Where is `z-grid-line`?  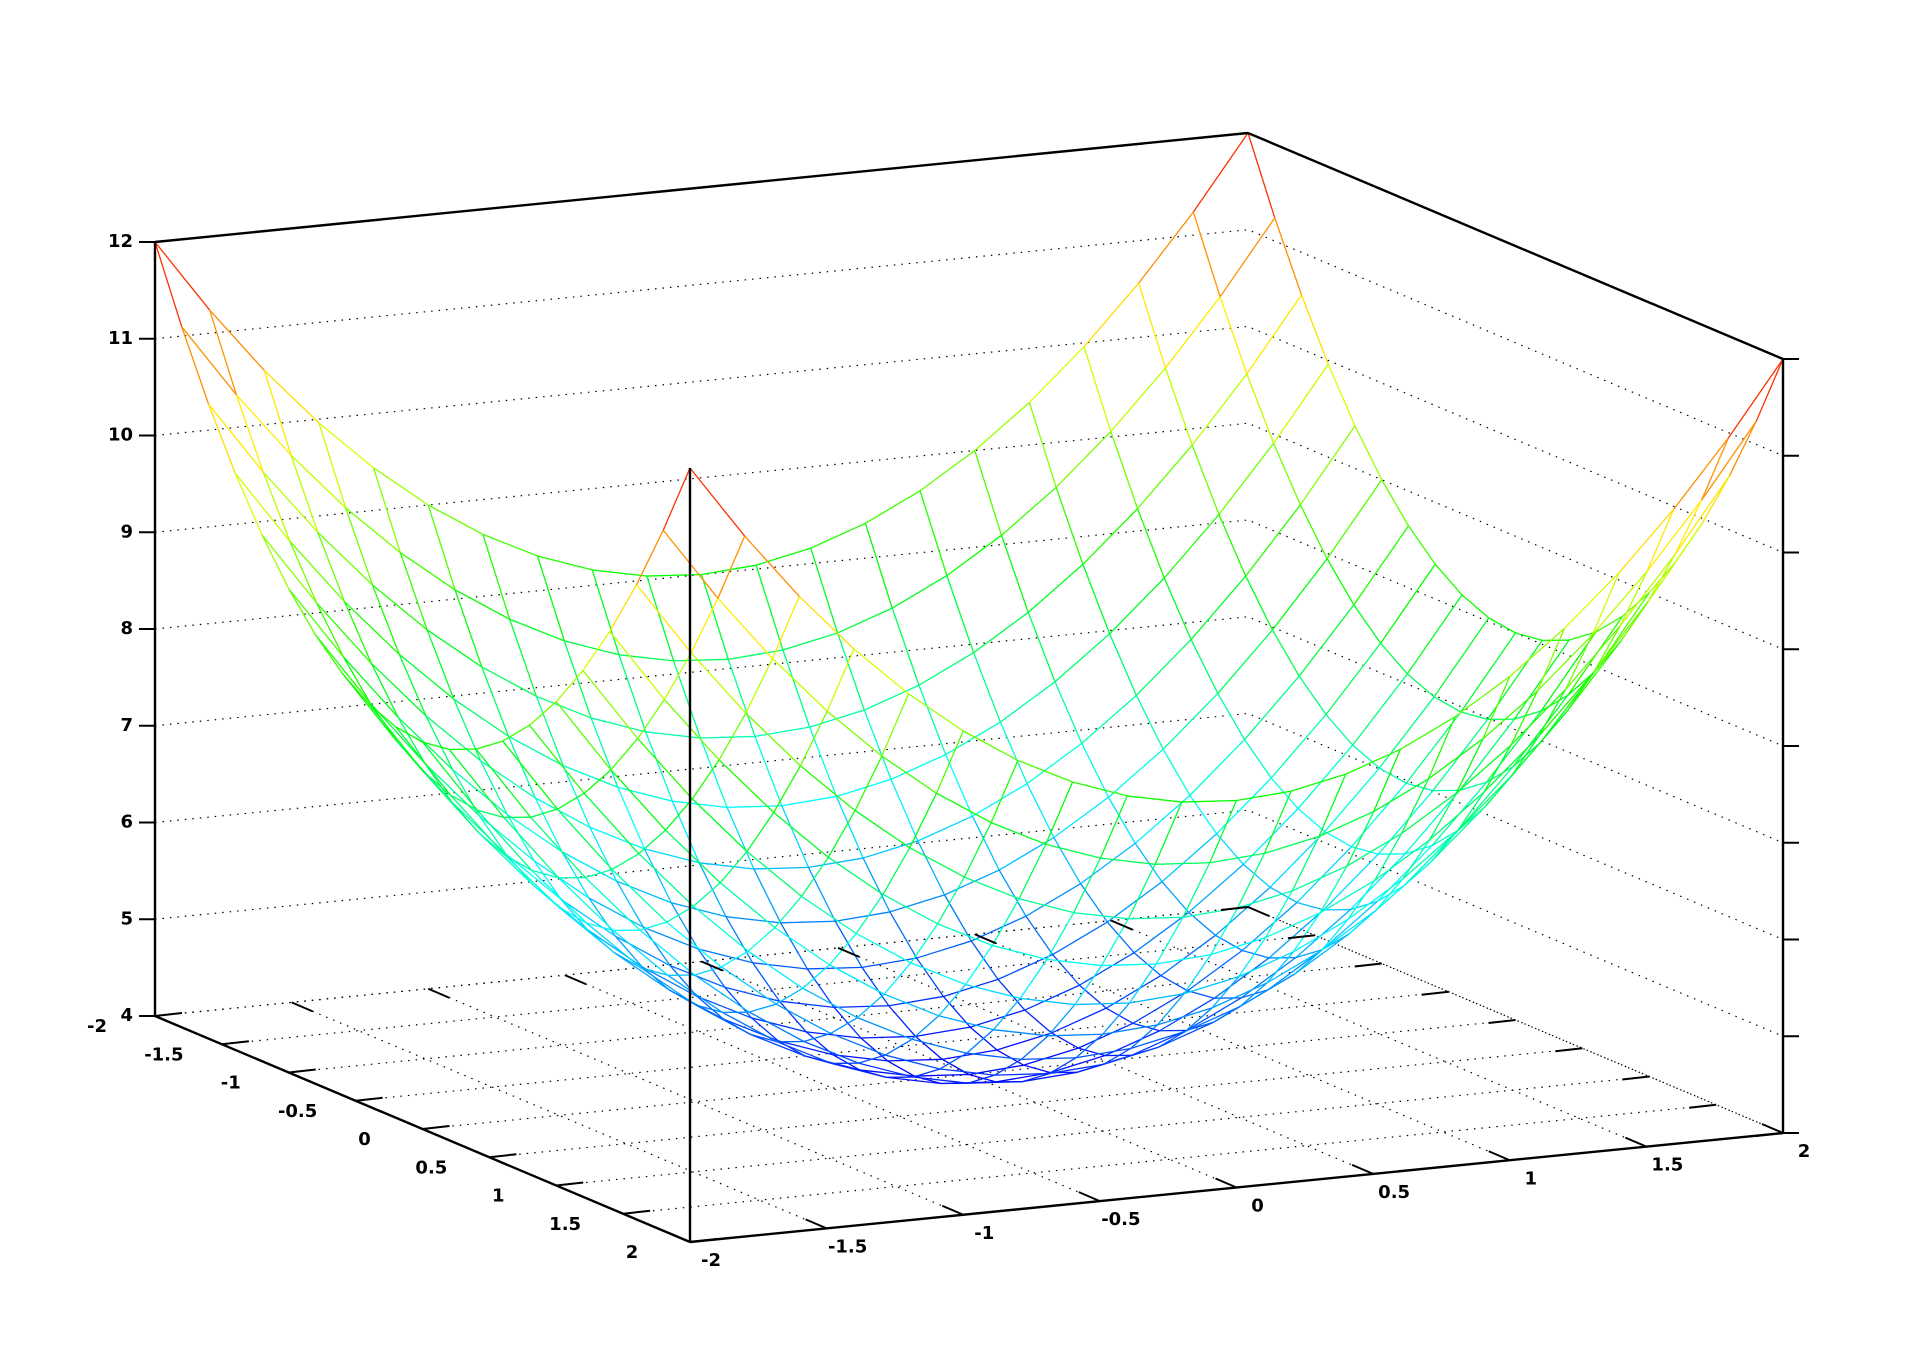 z-grid-line is located at coordinates (969, 730).